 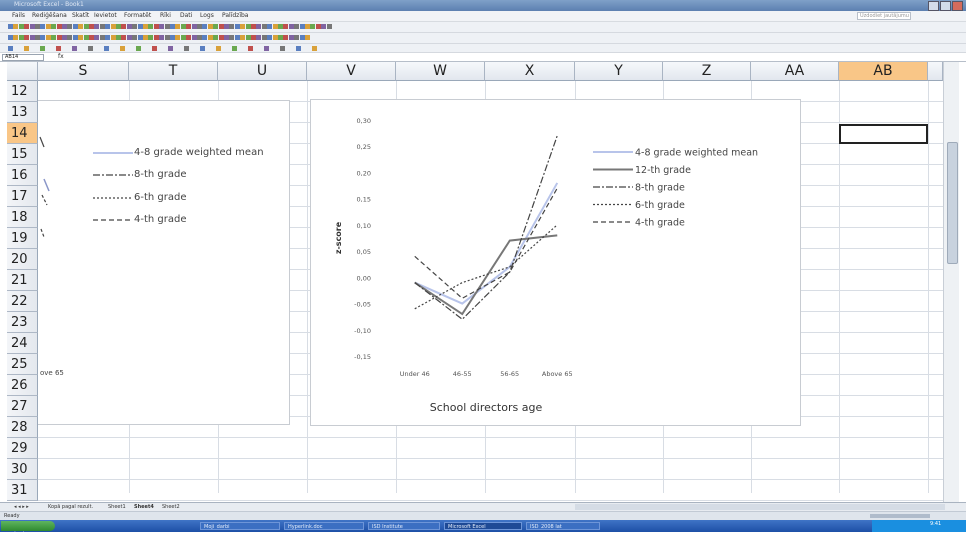 What do you see at coordinates (795, 71) in the screenshot?
I see `column-header-aa: AA` at bounding box center [795, 71].